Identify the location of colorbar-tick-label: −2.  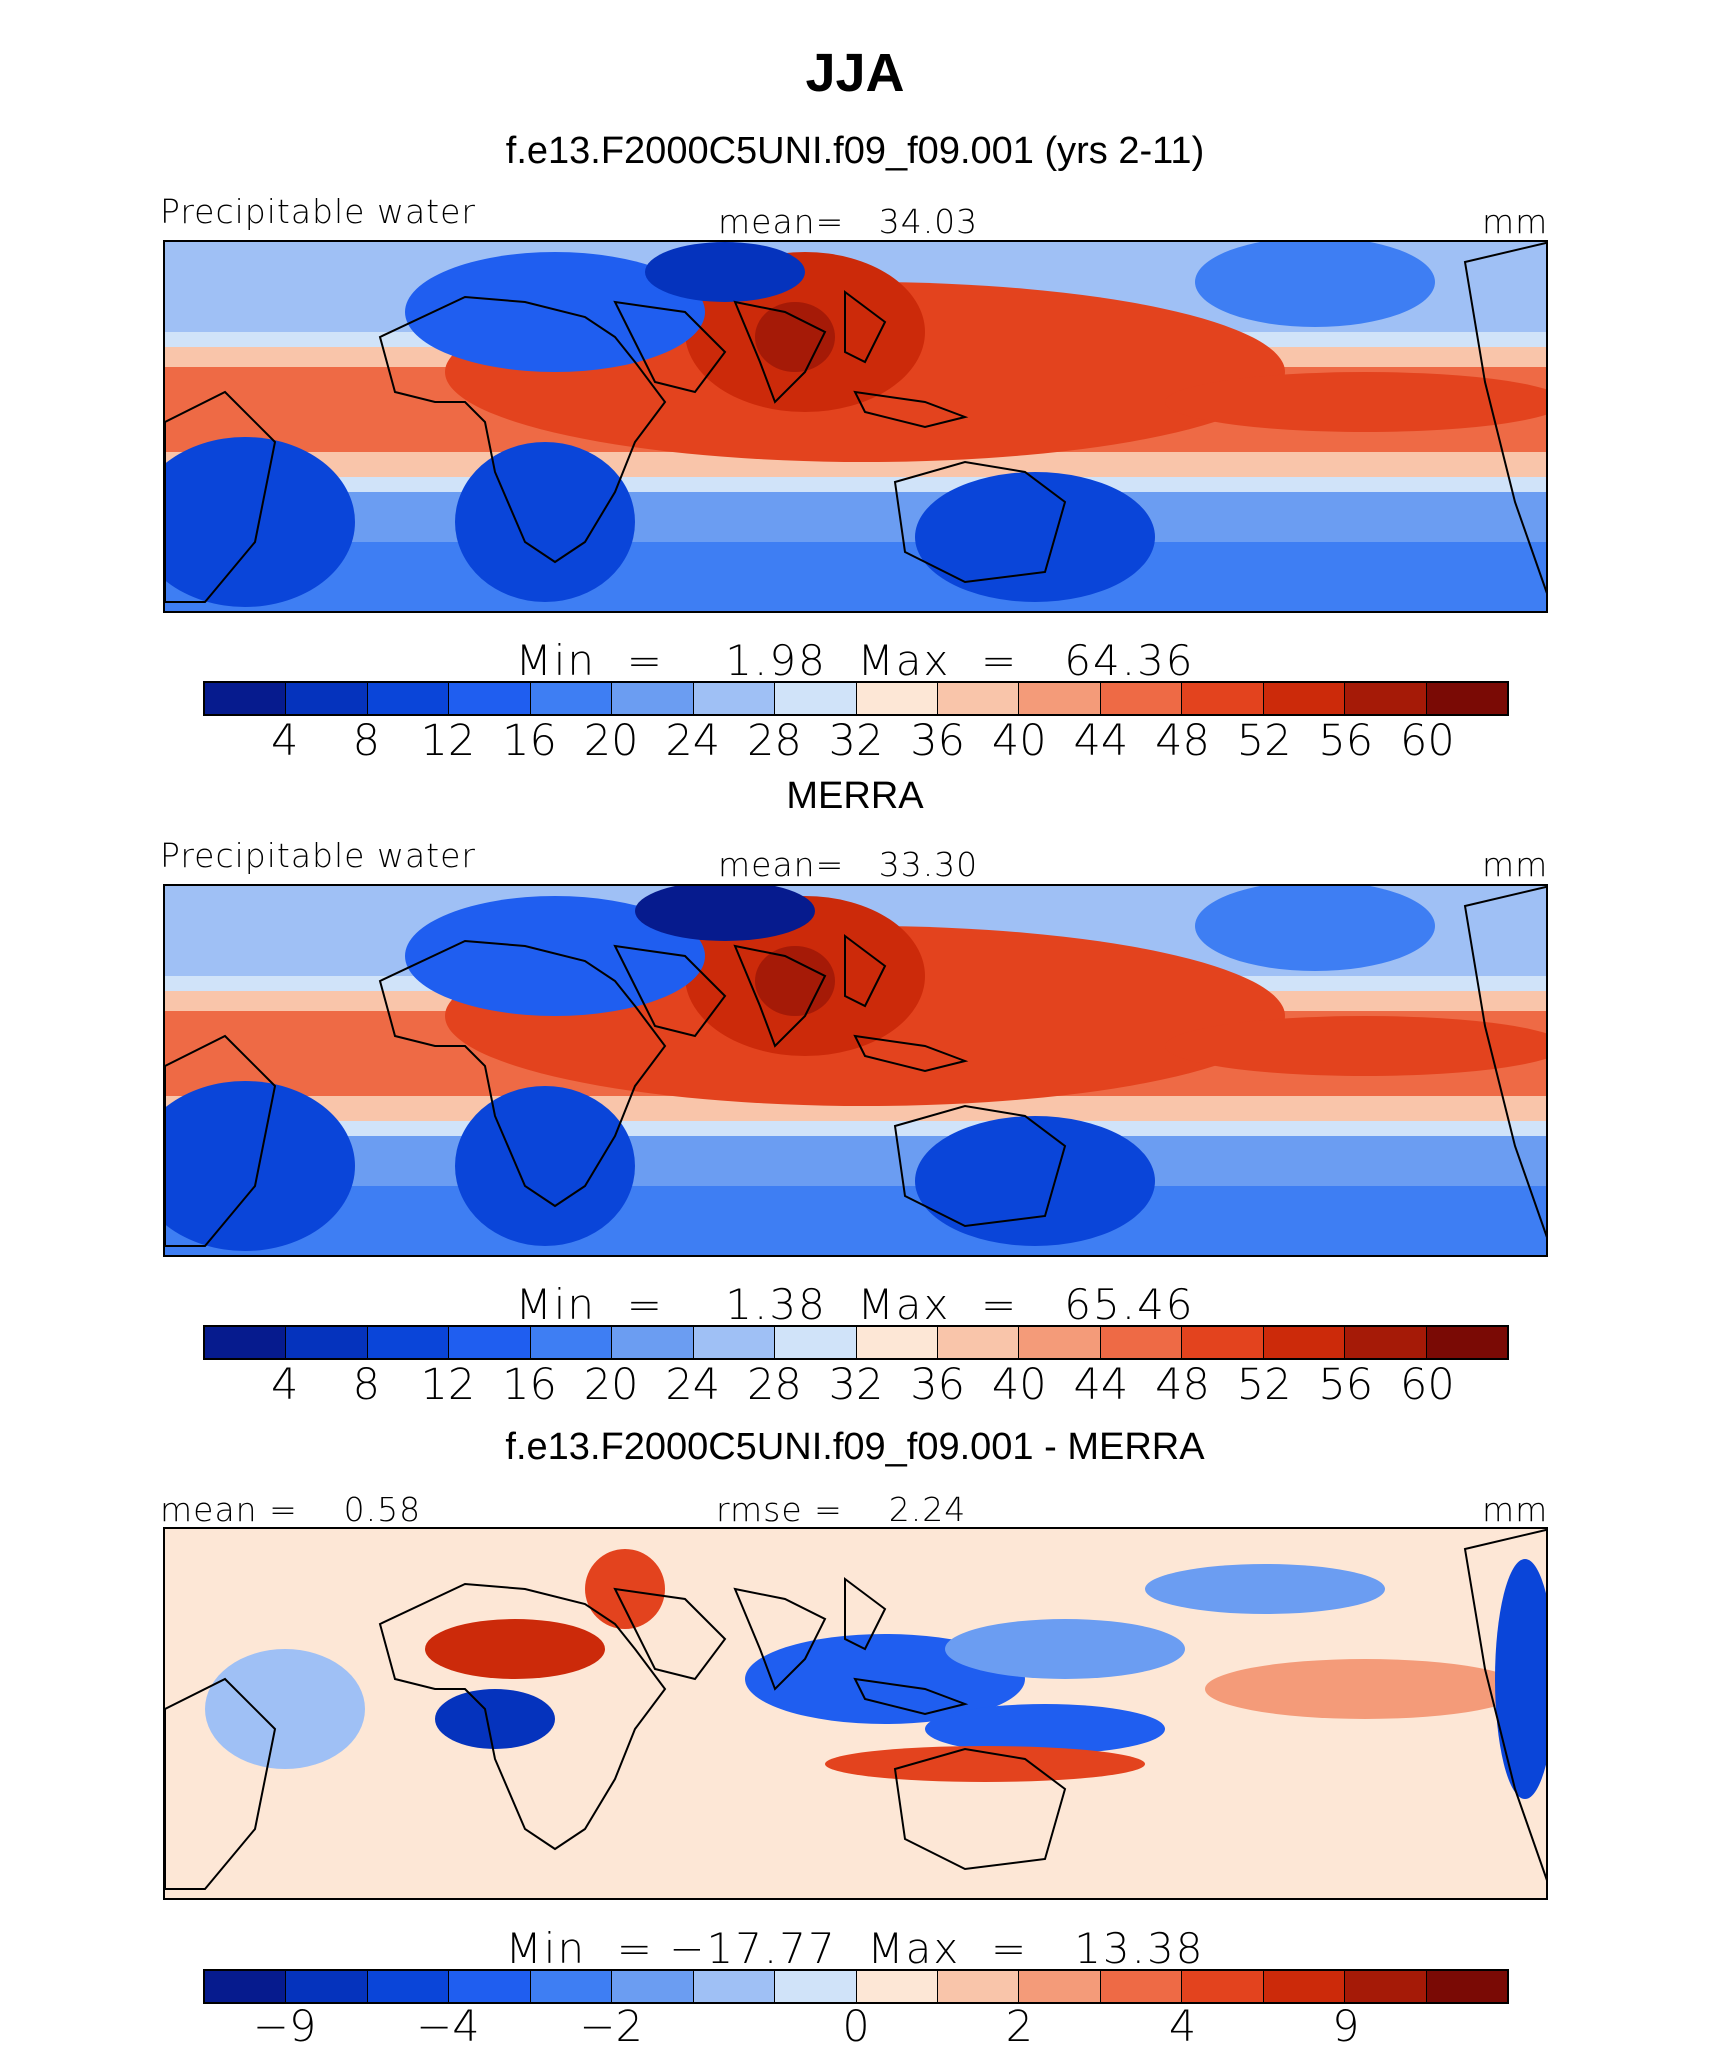
(611, 2027).